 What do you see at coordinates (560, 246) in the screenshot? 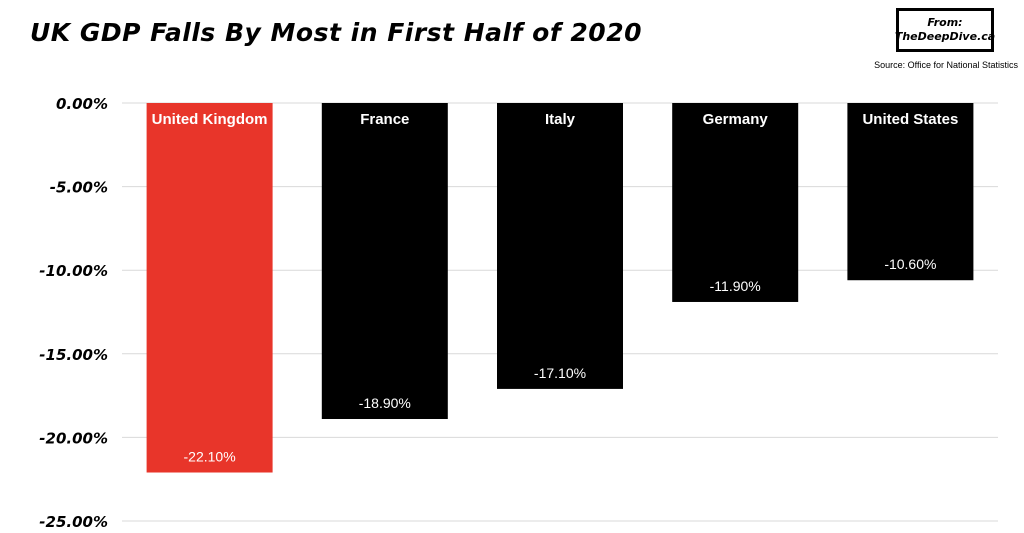
I see `bar-italy` at bounding box center [560, 246].